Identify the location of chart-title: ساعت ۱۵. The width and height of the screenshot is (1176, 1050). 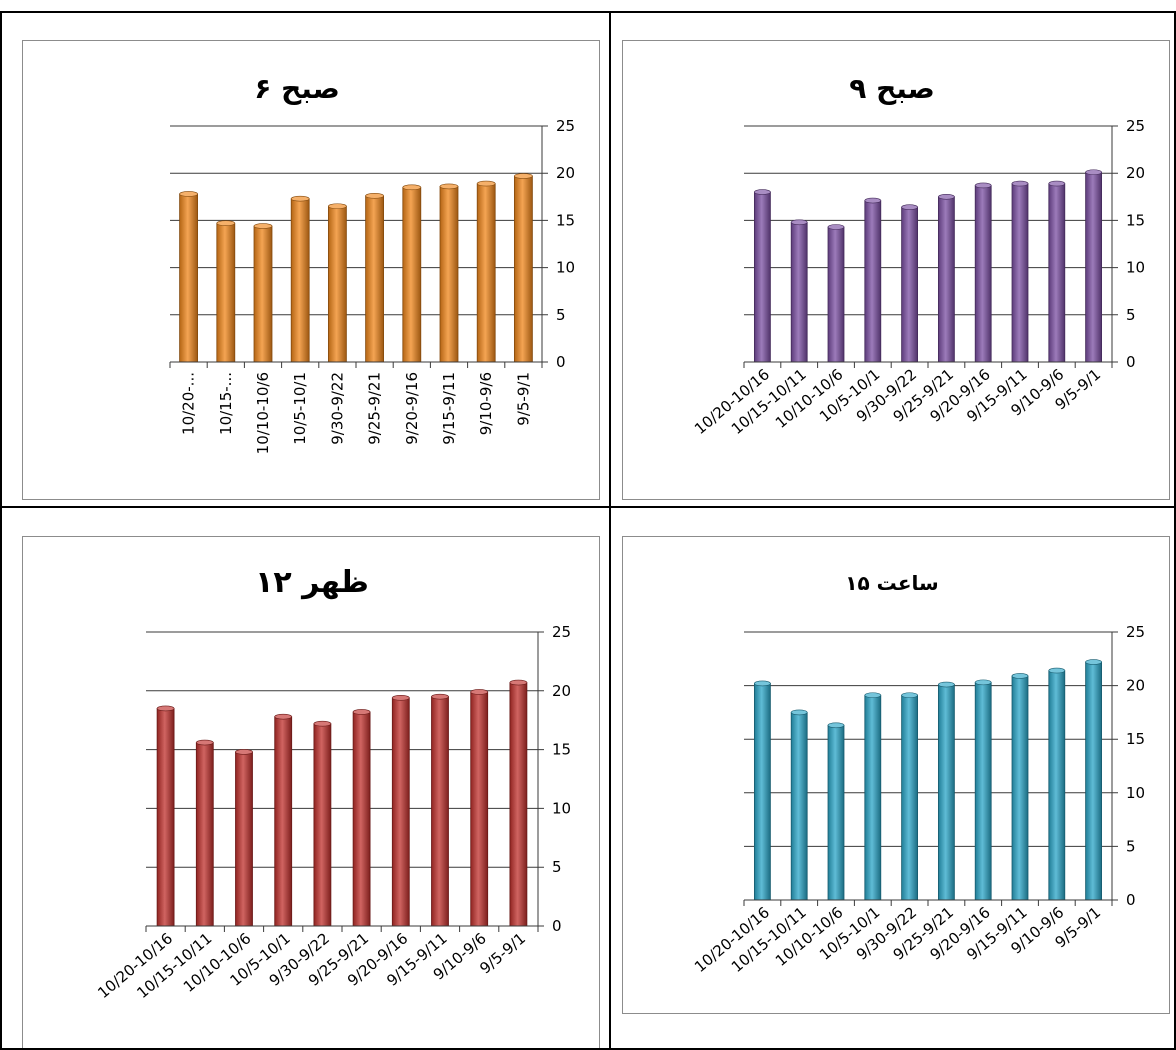
(891, 583).